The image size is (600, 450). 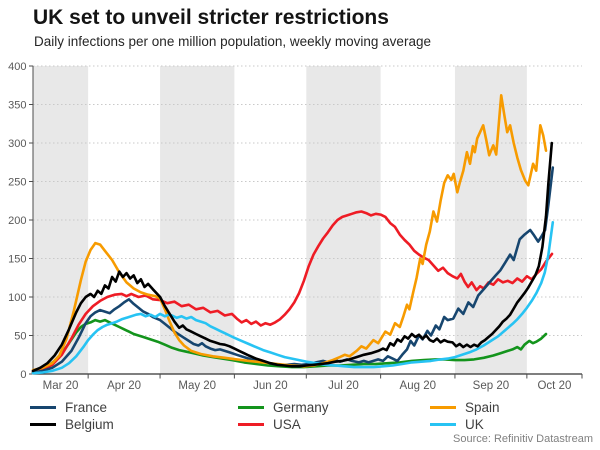 I want to click on france-line-swatch, so click(x=43, y=407).